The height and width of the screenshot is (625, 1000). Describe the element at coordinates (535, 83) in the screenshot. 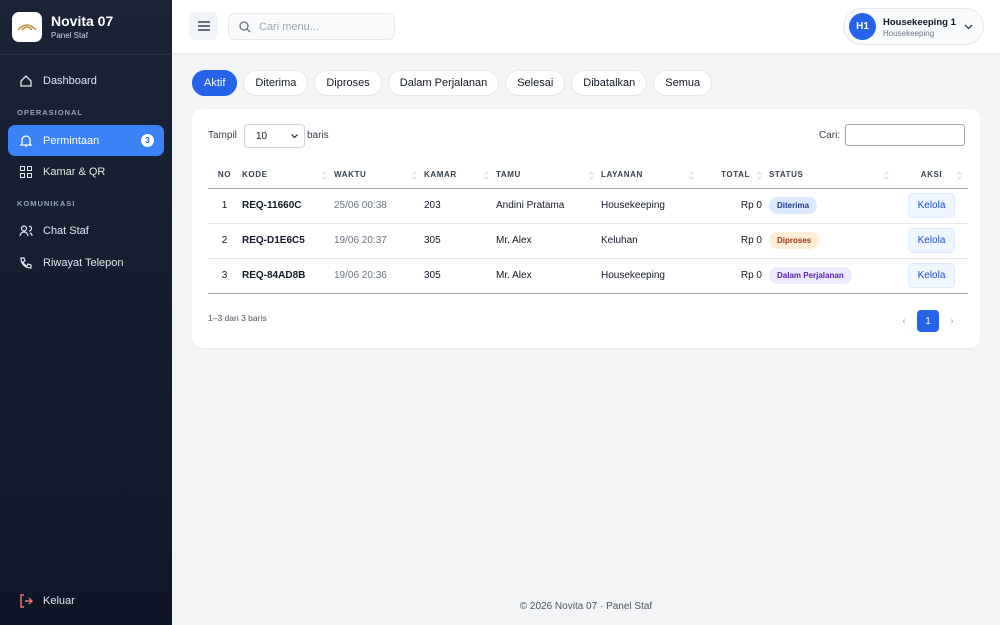

I see `tab: Selesai` at that location.